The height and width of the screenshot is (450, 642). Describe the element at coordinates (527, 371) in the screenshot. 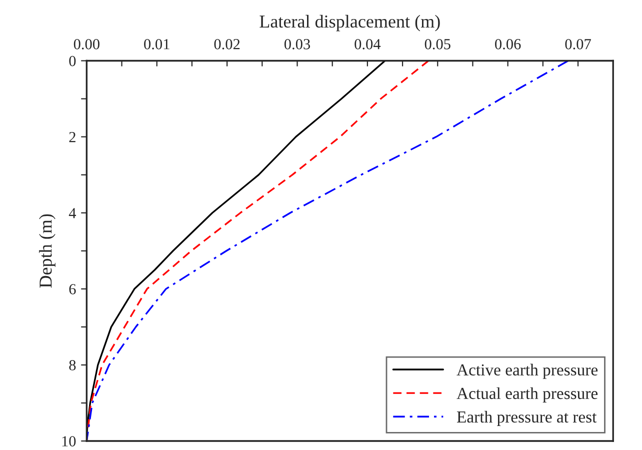

I see `legend-label: Active earth pressure` at that location.